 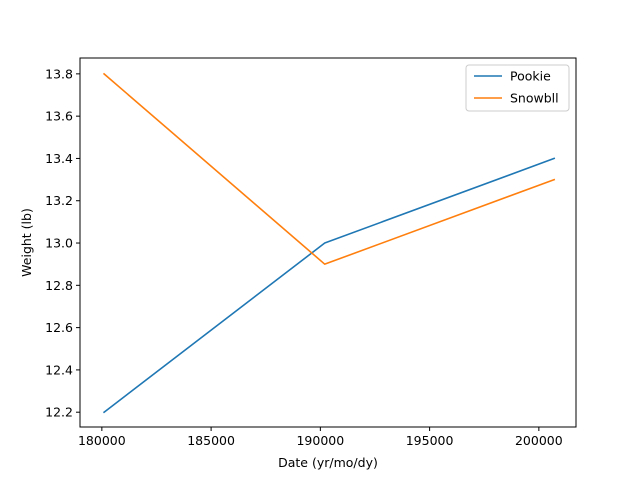 I want to click on y-axis: 12.2 12.4 12.6 12.8 13.0 13.2 13.4 13.6 13.8, so click(x=62, y=243).